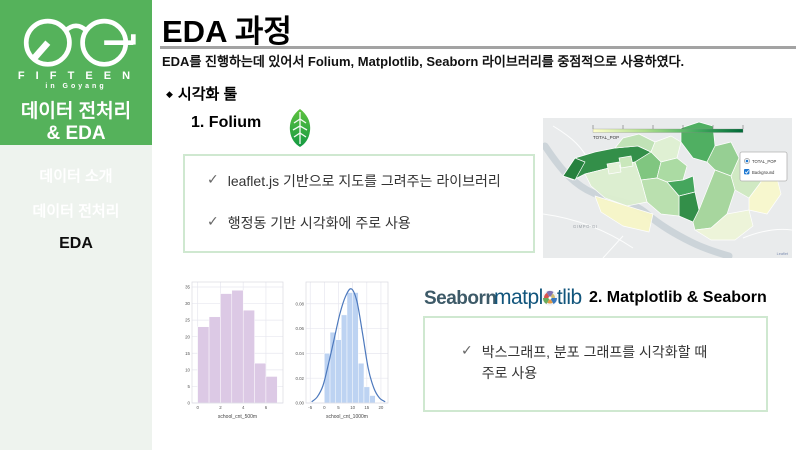 This screenshot has width=800, height=450. Describe the element at coordinates (187, 287) in the screenshot. I see `svg-text: 35` at that location.